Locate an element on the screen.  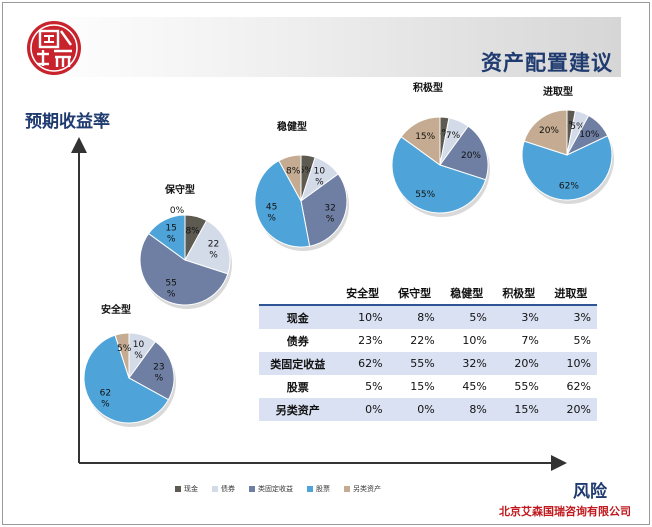
y-axis-label: 预期收益率 is located at coordinates (67, 122).